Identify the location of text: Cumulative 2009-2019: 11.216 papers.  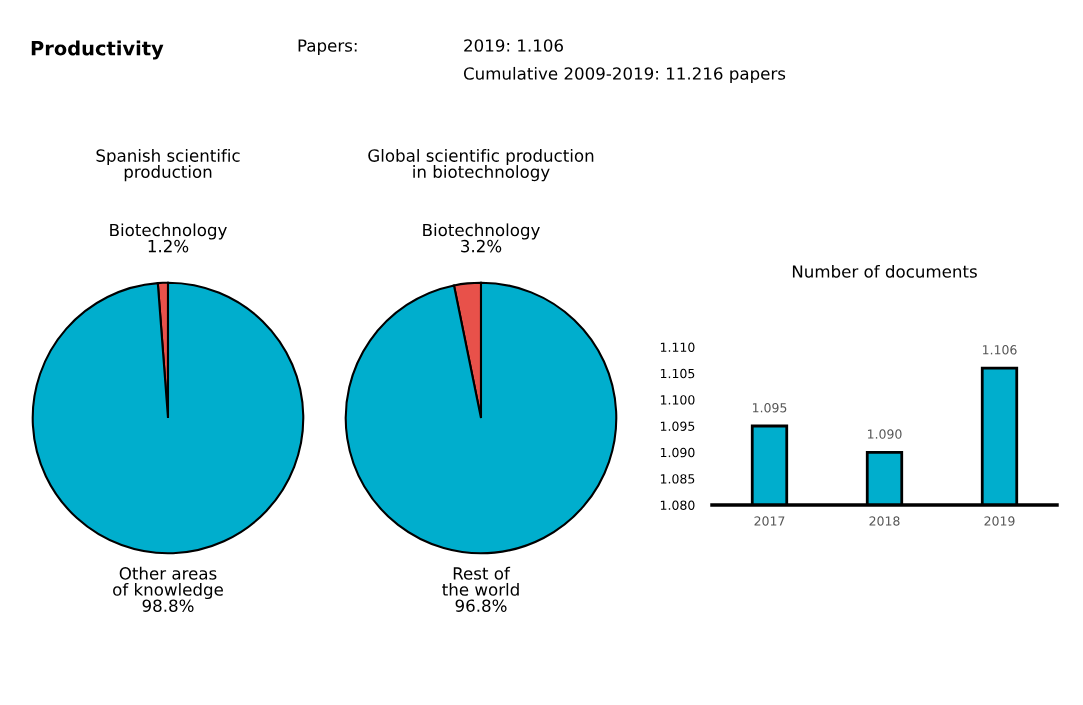
(624, 75).